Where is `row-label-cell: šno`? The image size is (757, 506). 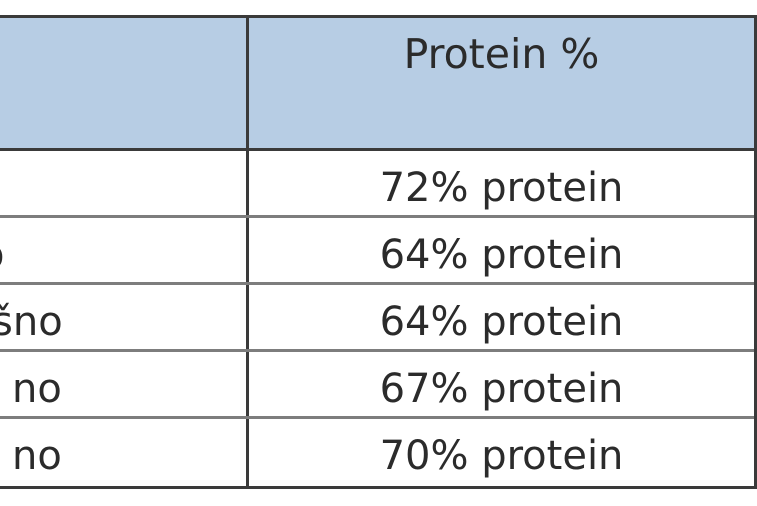 row-label-cell: šno is located at coordinates (124, 317).